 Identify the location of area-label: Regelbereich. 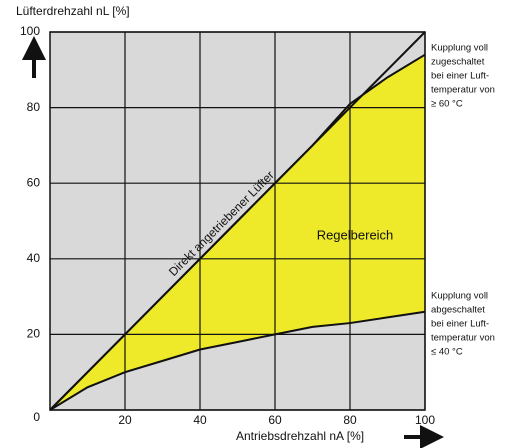
(355, 234).